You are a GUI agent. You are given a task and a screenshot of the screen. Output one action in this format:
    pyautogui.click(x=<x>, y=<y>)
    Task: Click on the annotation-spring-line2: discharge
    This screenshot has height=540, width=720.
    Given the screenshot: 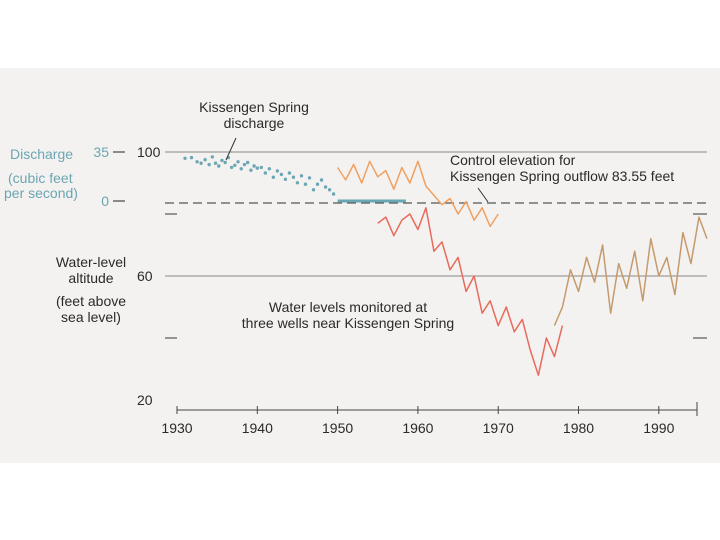 What is the action you would take?
    pyautogui.click(x=254, y=122)
    